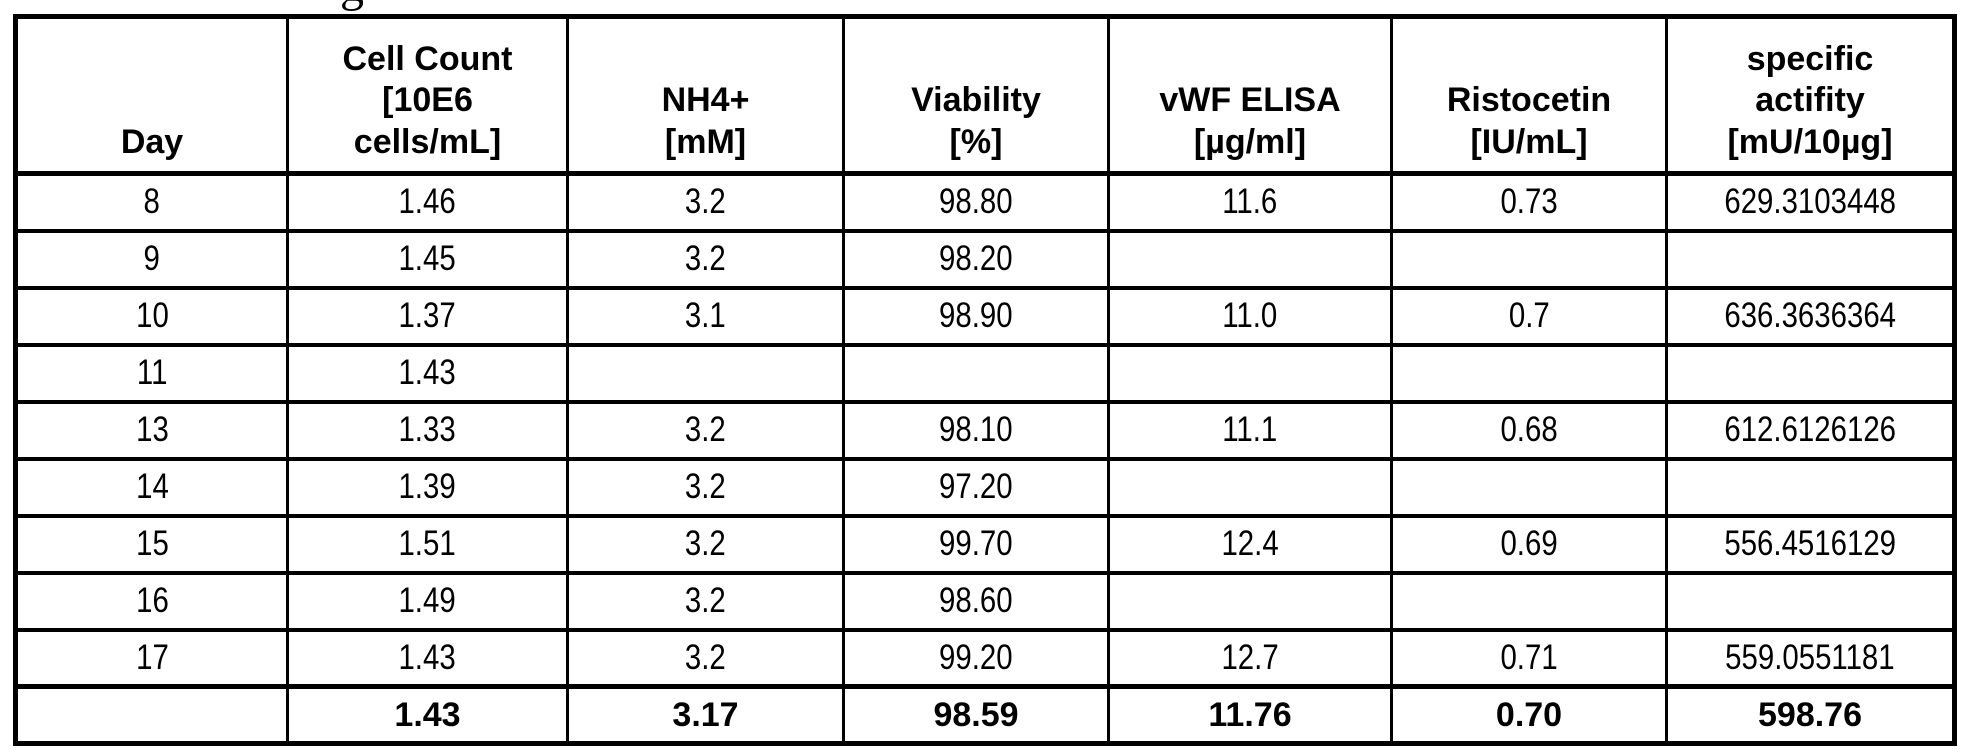  I want to click on cell-day: 16, so click(151, 601).